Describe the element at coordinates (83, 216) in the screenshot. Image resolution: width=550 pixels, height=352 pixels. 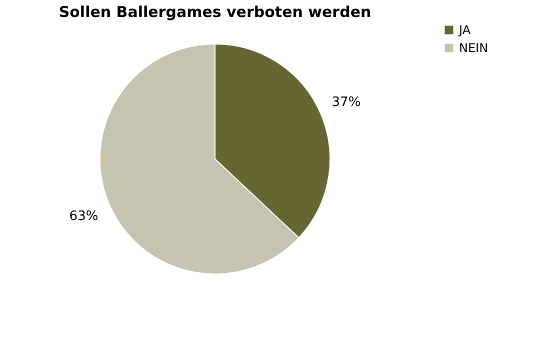
I see `data-label: 63%` at that location.